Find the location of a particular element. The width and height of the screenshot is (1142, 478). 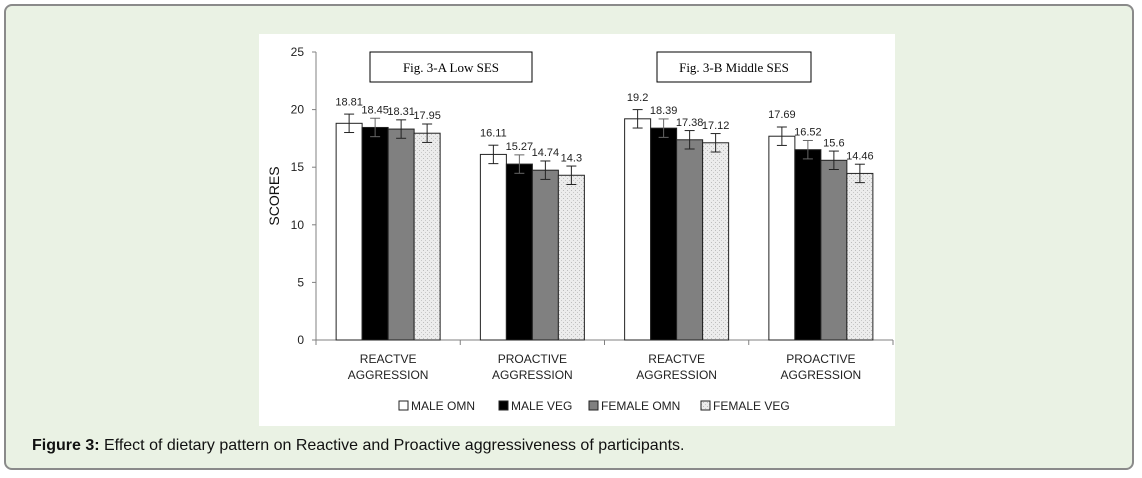

y-tick-label: 25 is located at coordinates (298, 52).